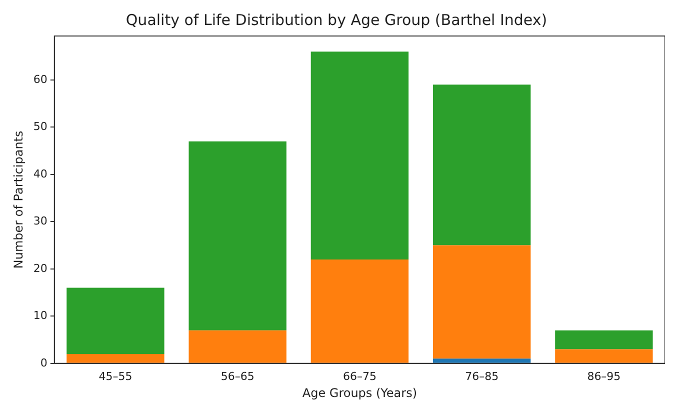 This screenshot has height=409, width=673. What do you see at coordinates (40, 221) in the screenshot?
I see `y-tick-label: 30` at bounding box center [40, 221].